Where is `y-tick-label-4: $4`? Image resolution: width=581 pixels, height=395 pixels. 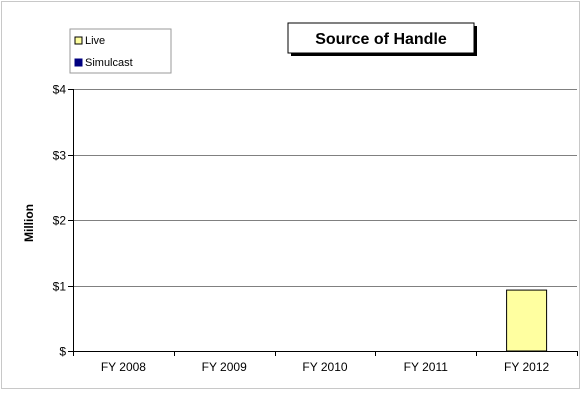 y-tick-label-4: $4 is located at coordinates (60, 90).